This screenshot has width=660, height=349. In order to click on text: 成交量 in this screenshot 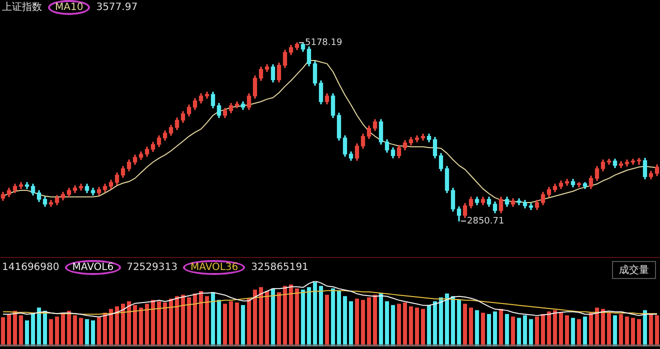, I will do `click(634, 270)`.